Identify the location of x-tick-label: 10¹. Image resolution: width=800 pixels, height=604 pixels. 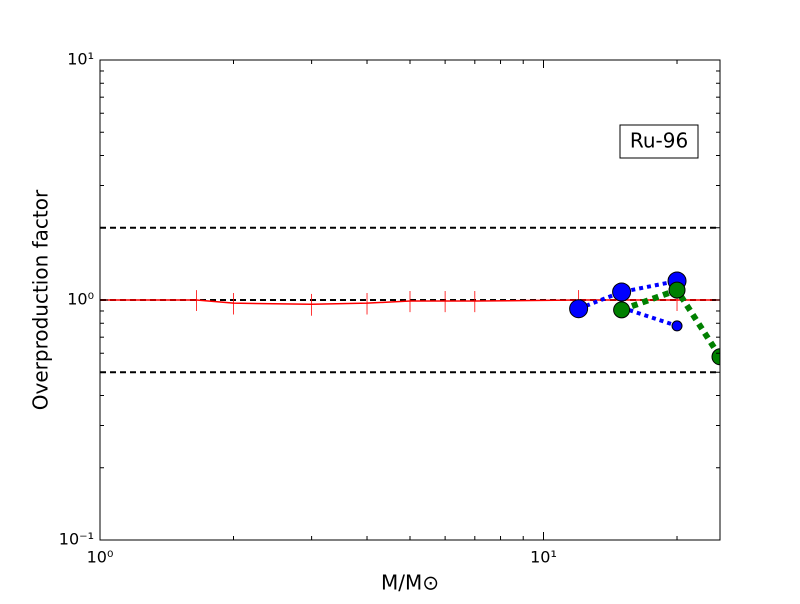
(543, 557).